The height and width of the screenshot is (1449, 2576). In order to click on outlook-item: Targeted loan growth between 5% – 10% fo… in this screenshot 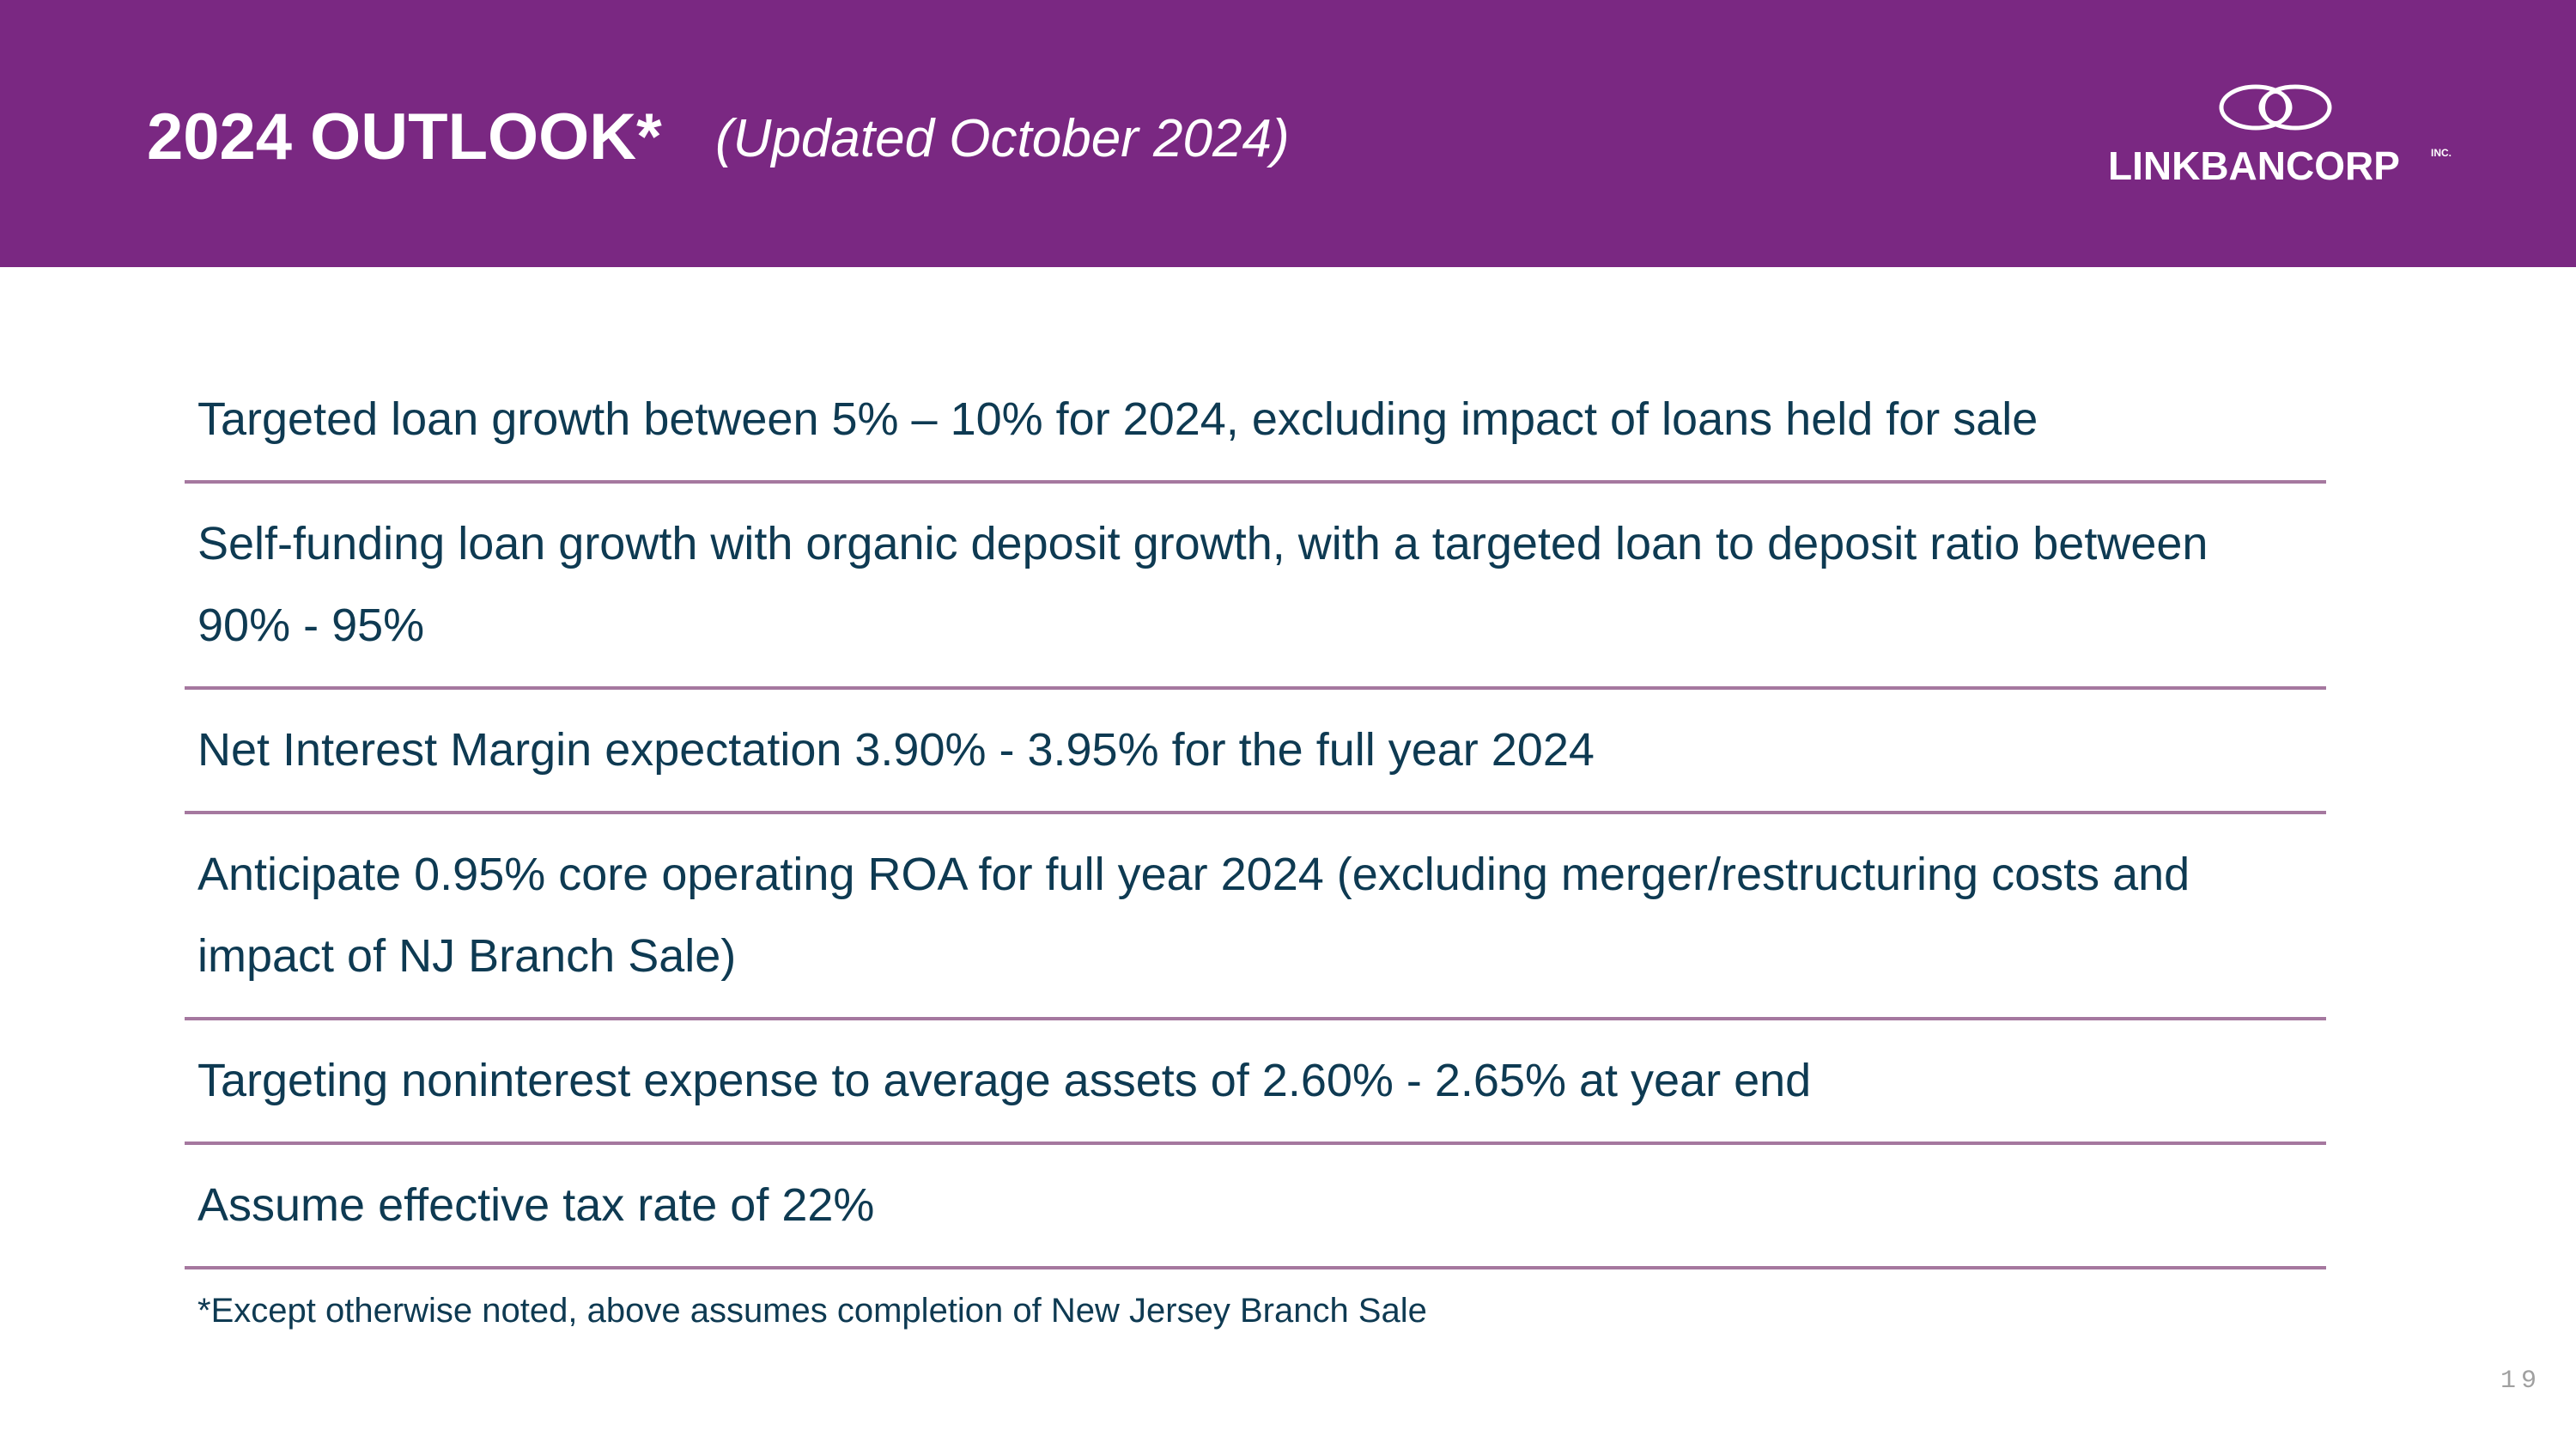, I will do `click(1255, 421)`.